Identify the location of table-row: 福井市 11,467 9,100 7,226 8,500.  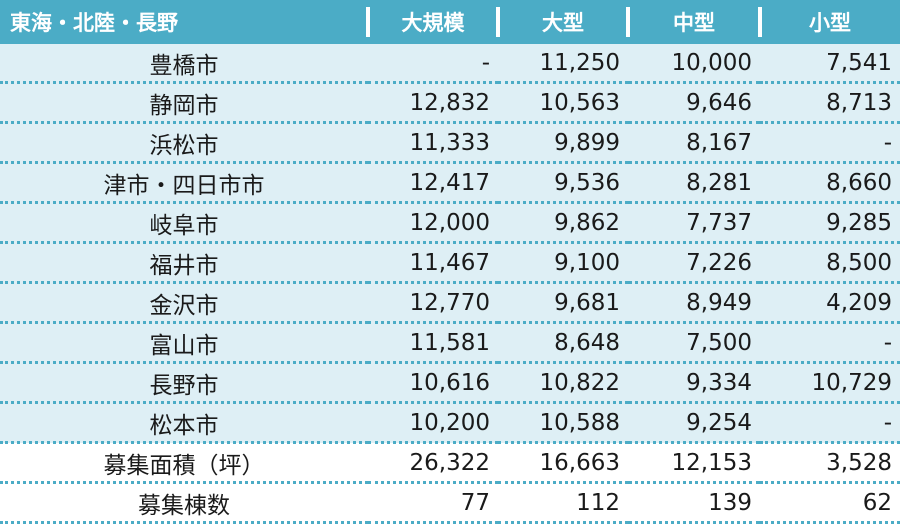
(450, 263).